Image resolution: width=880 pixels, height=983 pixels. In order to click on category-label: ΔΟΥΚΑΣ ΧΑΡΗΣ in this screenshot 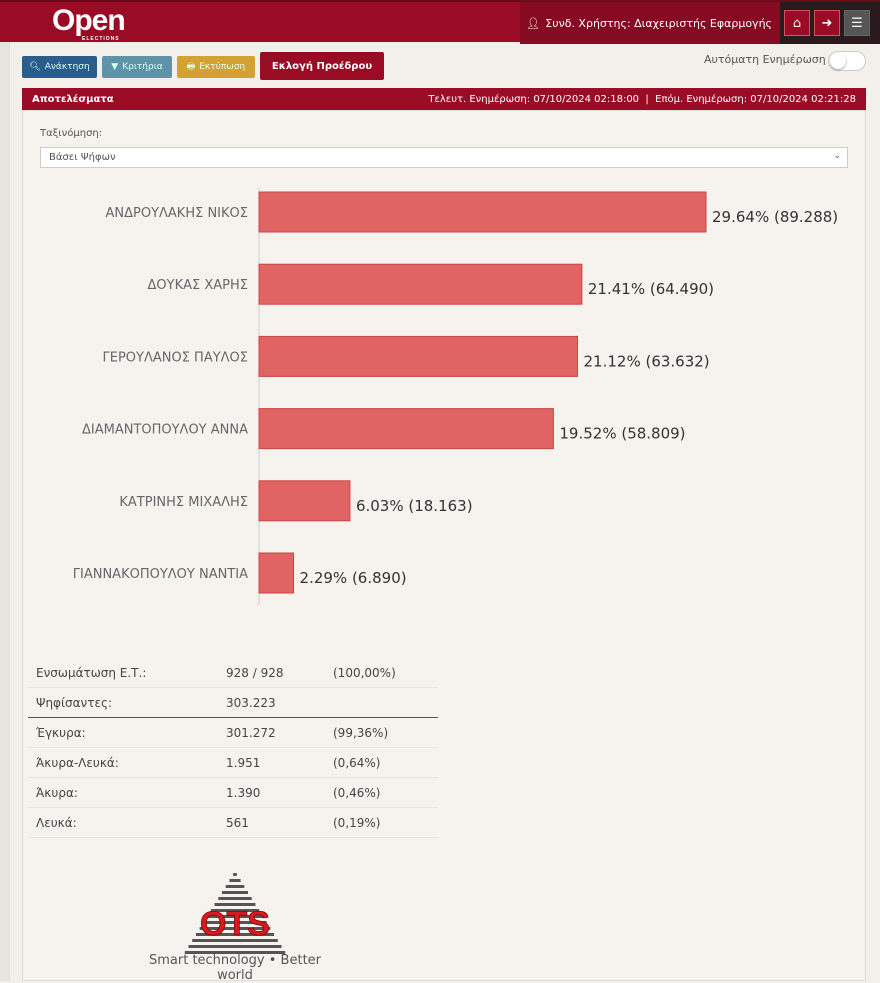, I will do `click(198, 285)`.